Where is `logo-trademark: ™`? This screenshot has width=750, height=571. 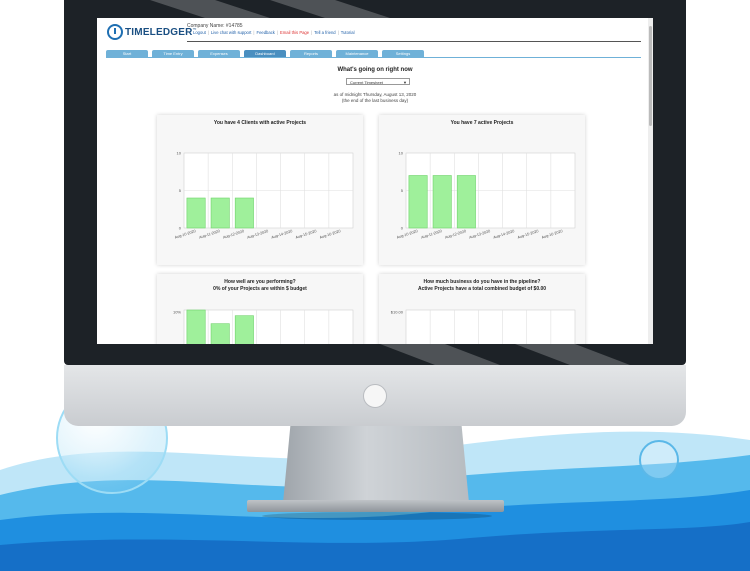 logo-trademark: ™ is located at coordinates (194, 29).